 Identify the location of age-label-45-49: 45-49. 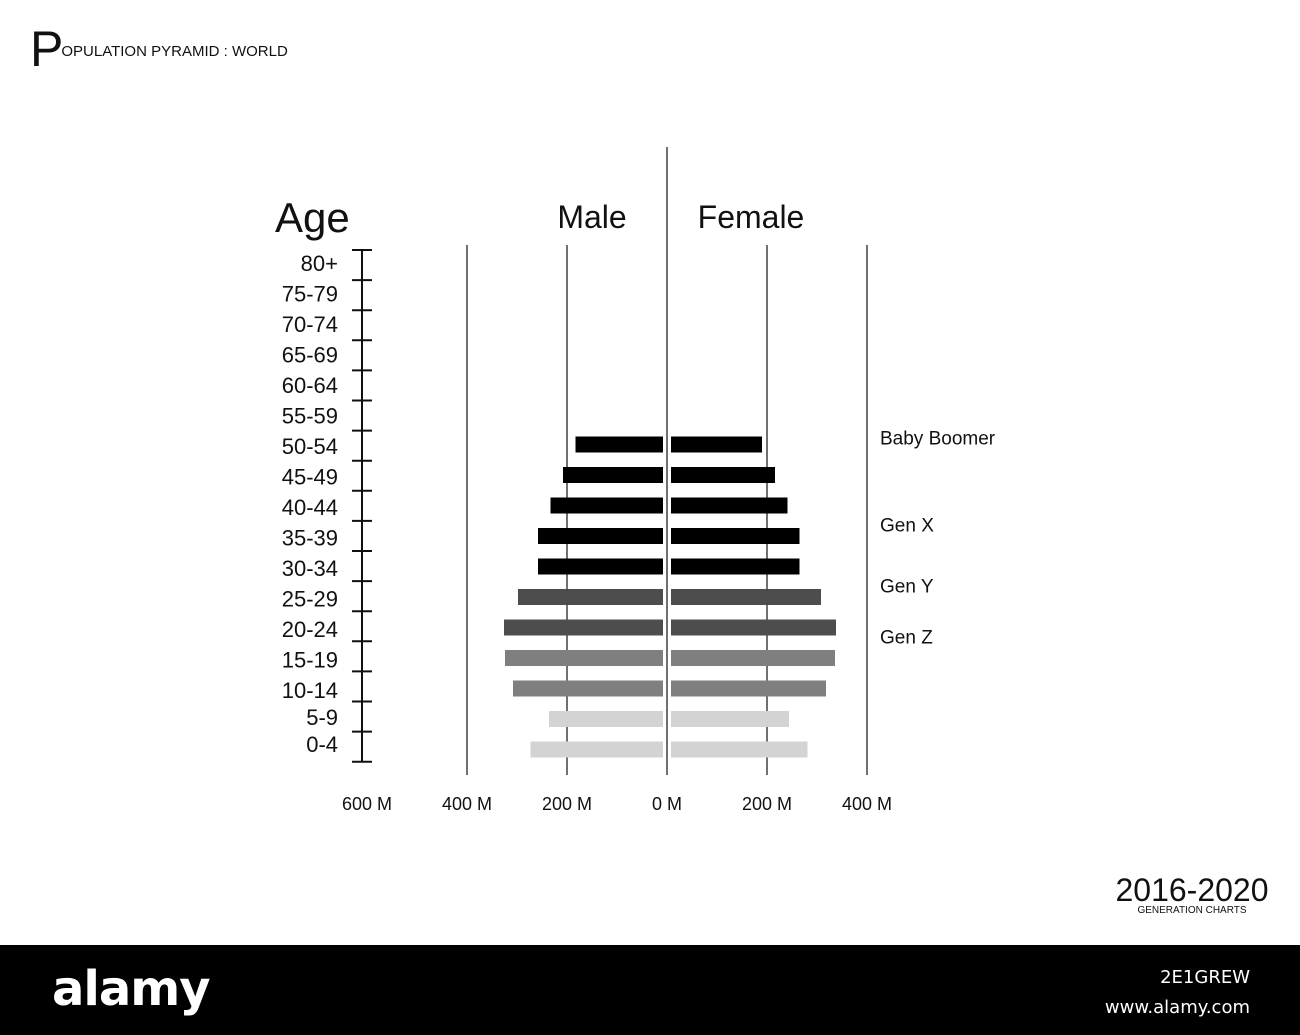
(310, 477).